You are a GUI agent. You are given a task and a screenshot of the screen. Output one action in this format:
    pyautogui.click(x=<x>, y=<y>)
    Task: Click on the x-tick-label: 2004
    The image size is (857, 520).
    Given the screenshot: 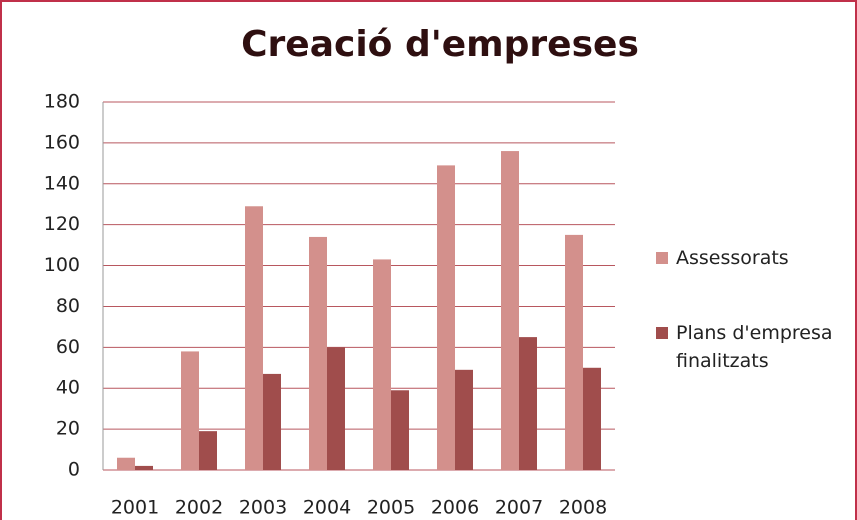 What is the action you would take?
    pyautogui.click(x=327, y=508)
    